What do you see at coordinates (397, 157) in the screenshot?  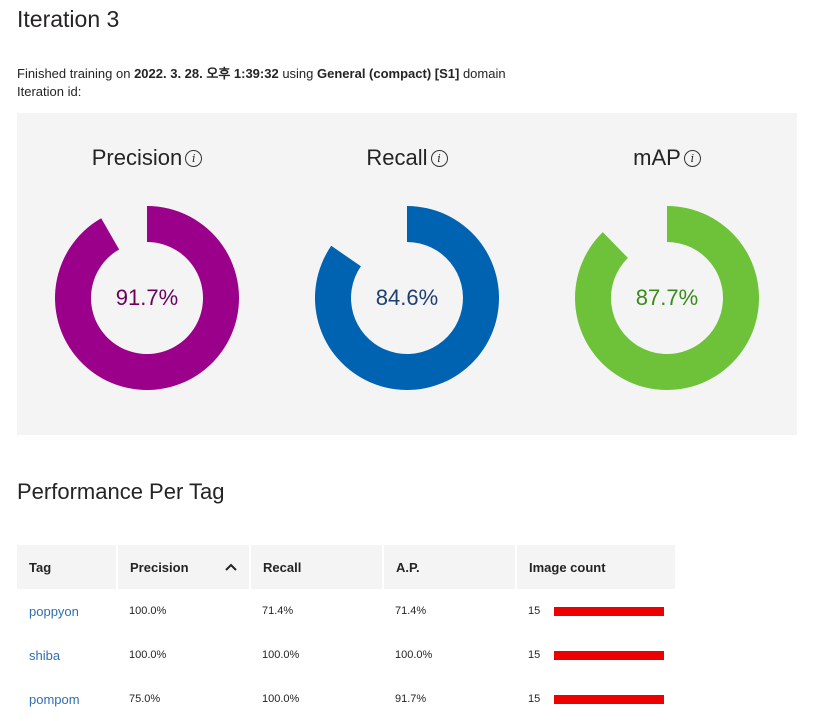 I see `recall-label: Recall` at bounding box center [397, 157].